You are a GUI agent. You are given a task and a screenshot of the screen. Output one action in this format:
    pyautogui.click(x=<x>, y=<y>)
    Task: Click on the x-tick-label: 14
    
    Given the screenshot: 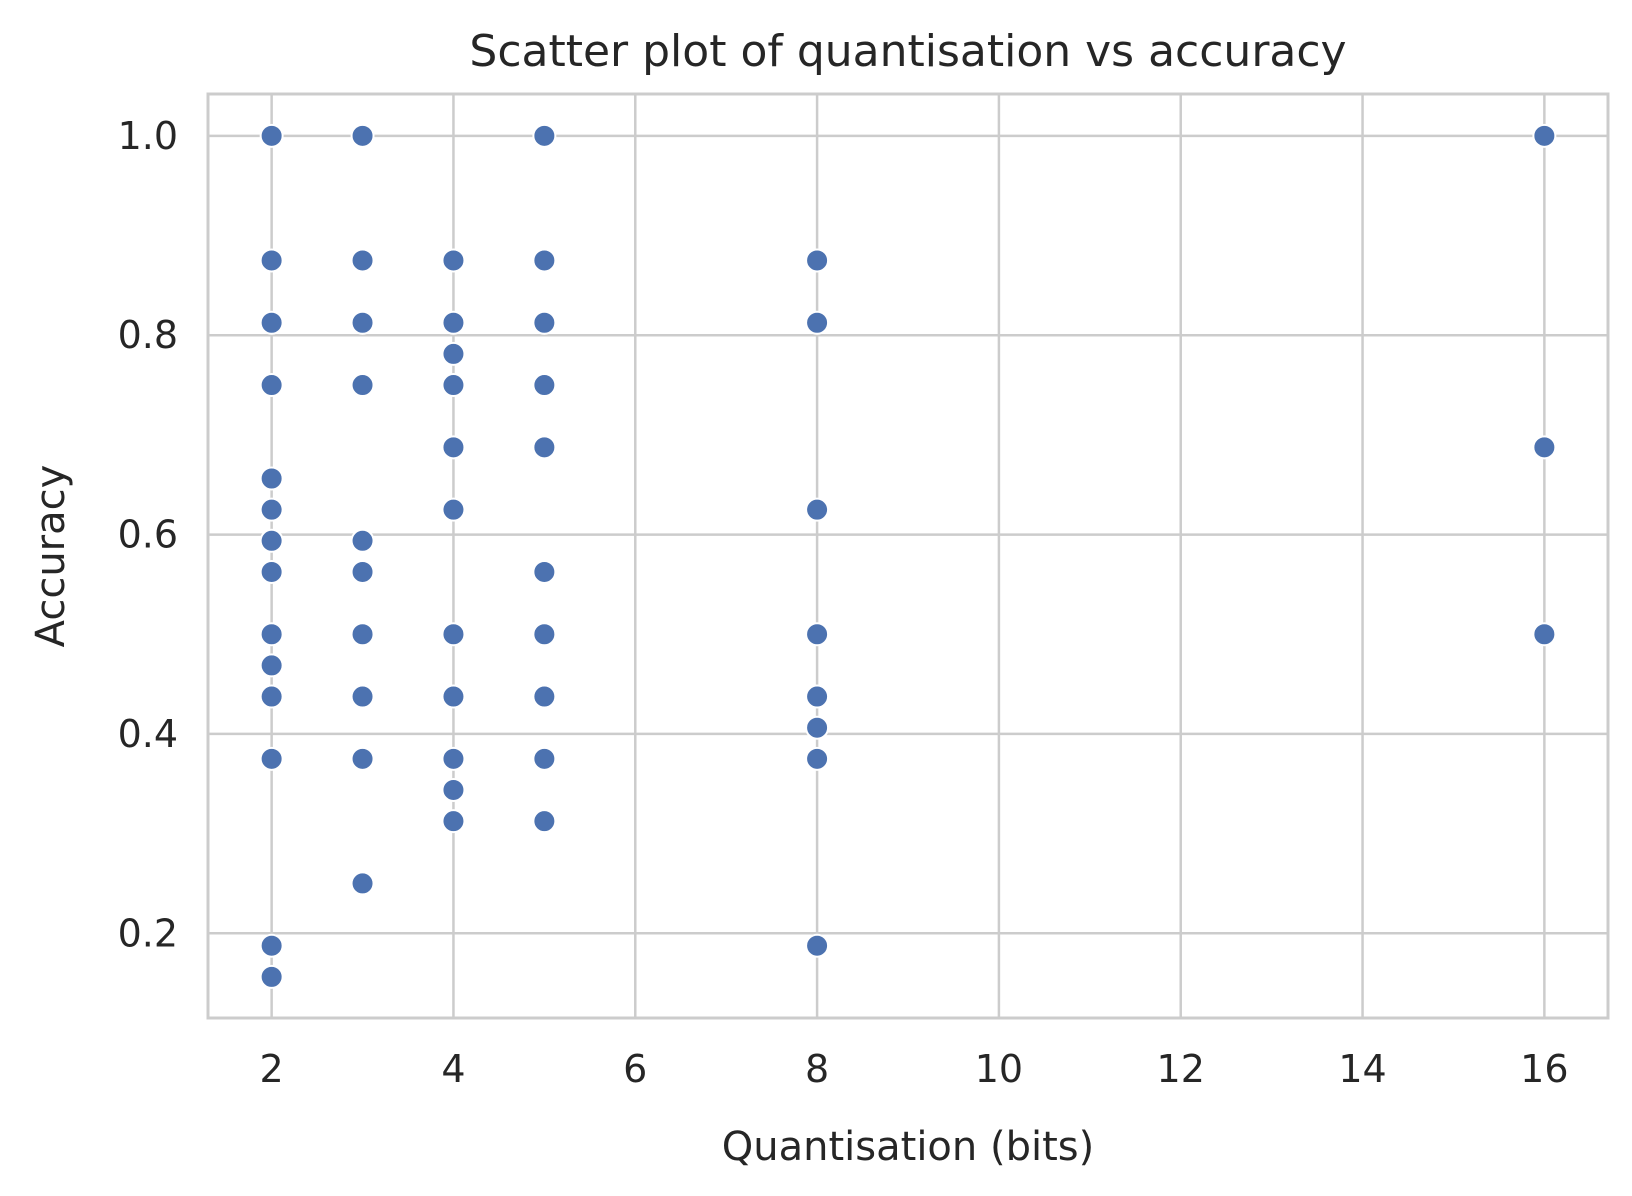 What is the action you would take?
    pyautogui.click(x=1362, y=1069)
    